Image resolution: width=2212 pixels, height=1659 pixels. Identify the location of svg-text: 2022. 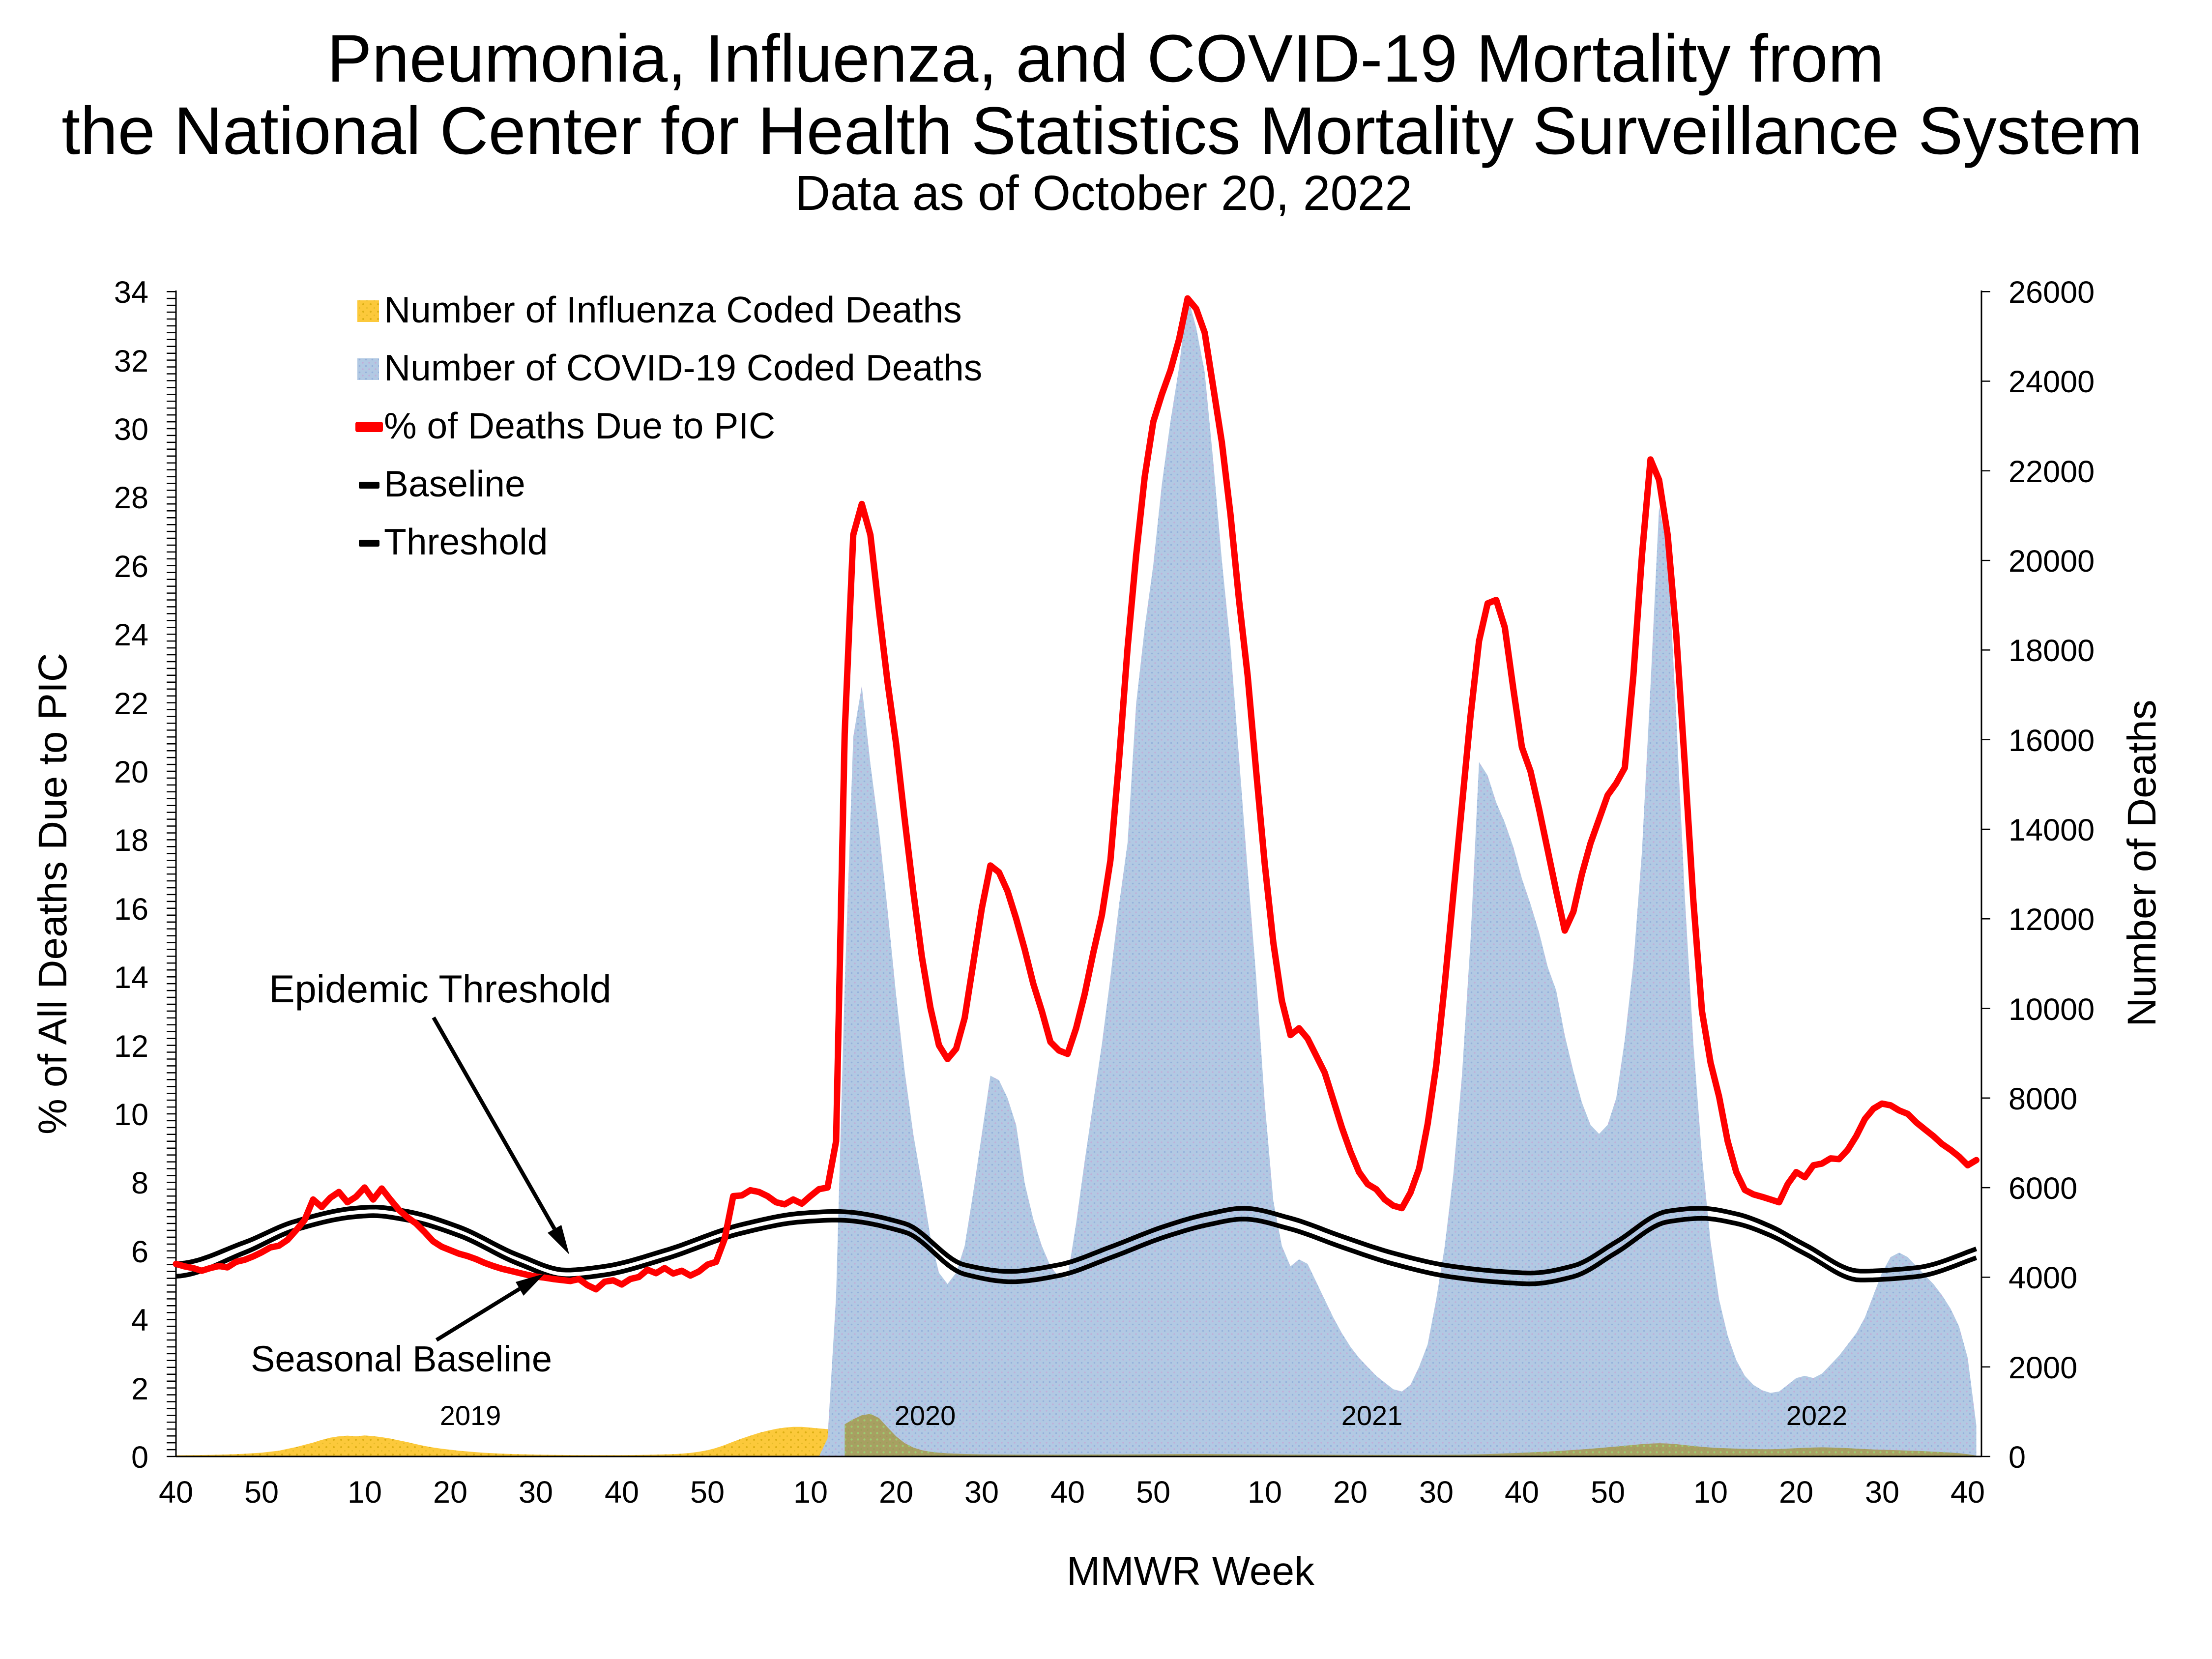
(1817, 1416).